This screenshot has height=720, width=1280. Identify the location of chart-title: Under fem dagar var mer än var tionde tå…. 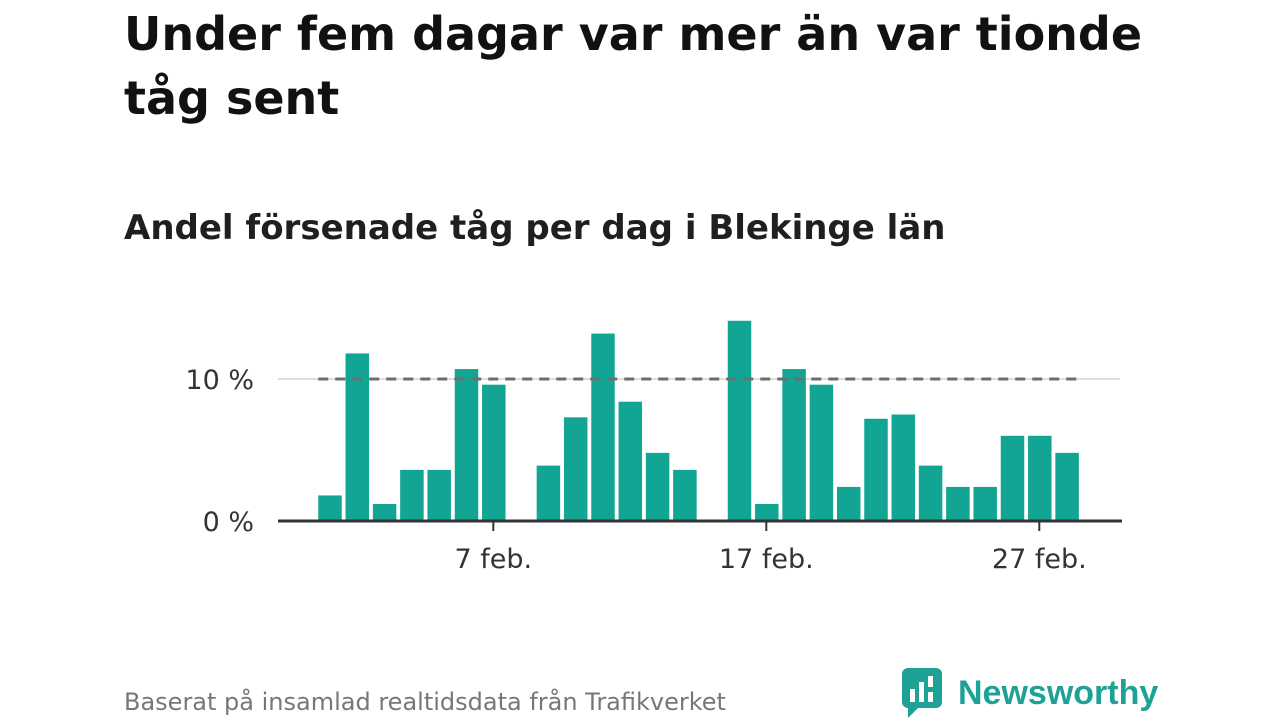
(633, 66).